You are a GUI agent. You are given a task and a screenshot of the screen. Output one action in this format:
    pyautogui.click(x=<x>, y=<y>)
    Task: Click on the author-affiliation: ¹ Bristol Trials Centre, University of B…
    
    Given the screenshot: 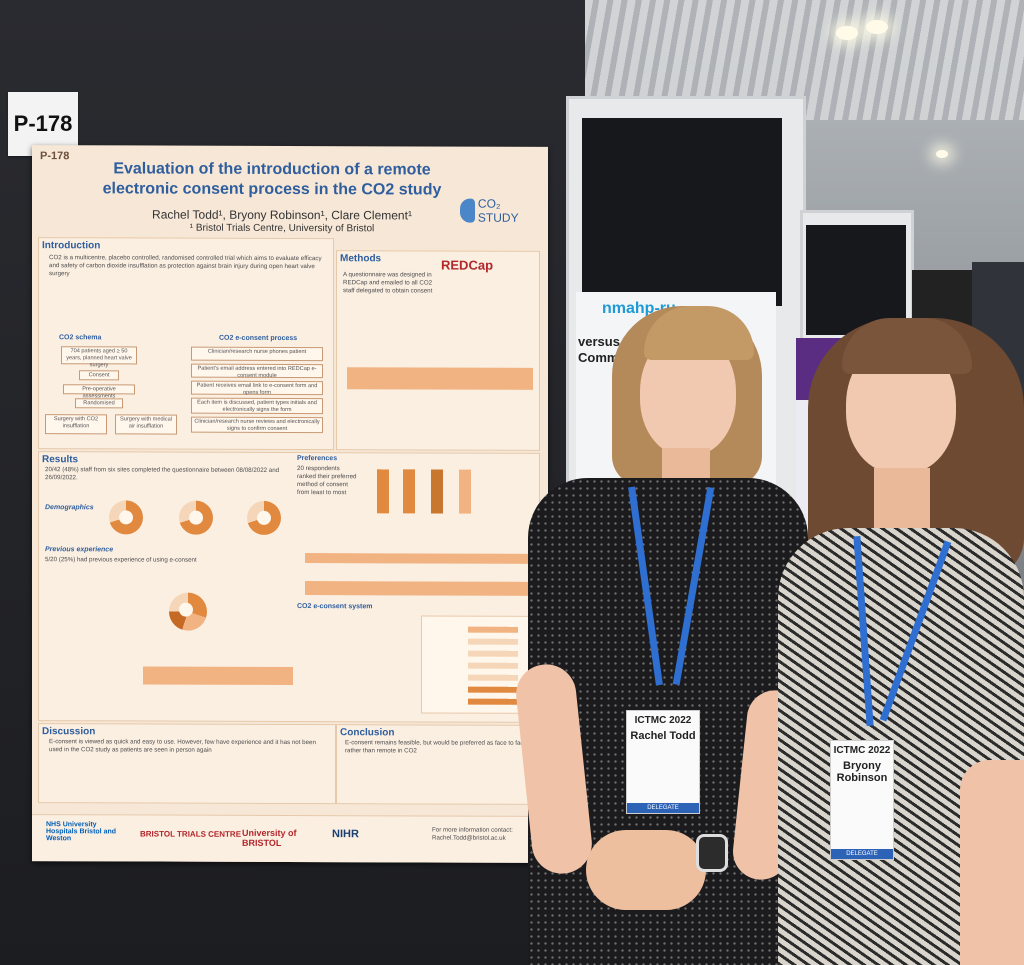 What is the action you would take?
    pyautogui.click(x=282, y=228)
    